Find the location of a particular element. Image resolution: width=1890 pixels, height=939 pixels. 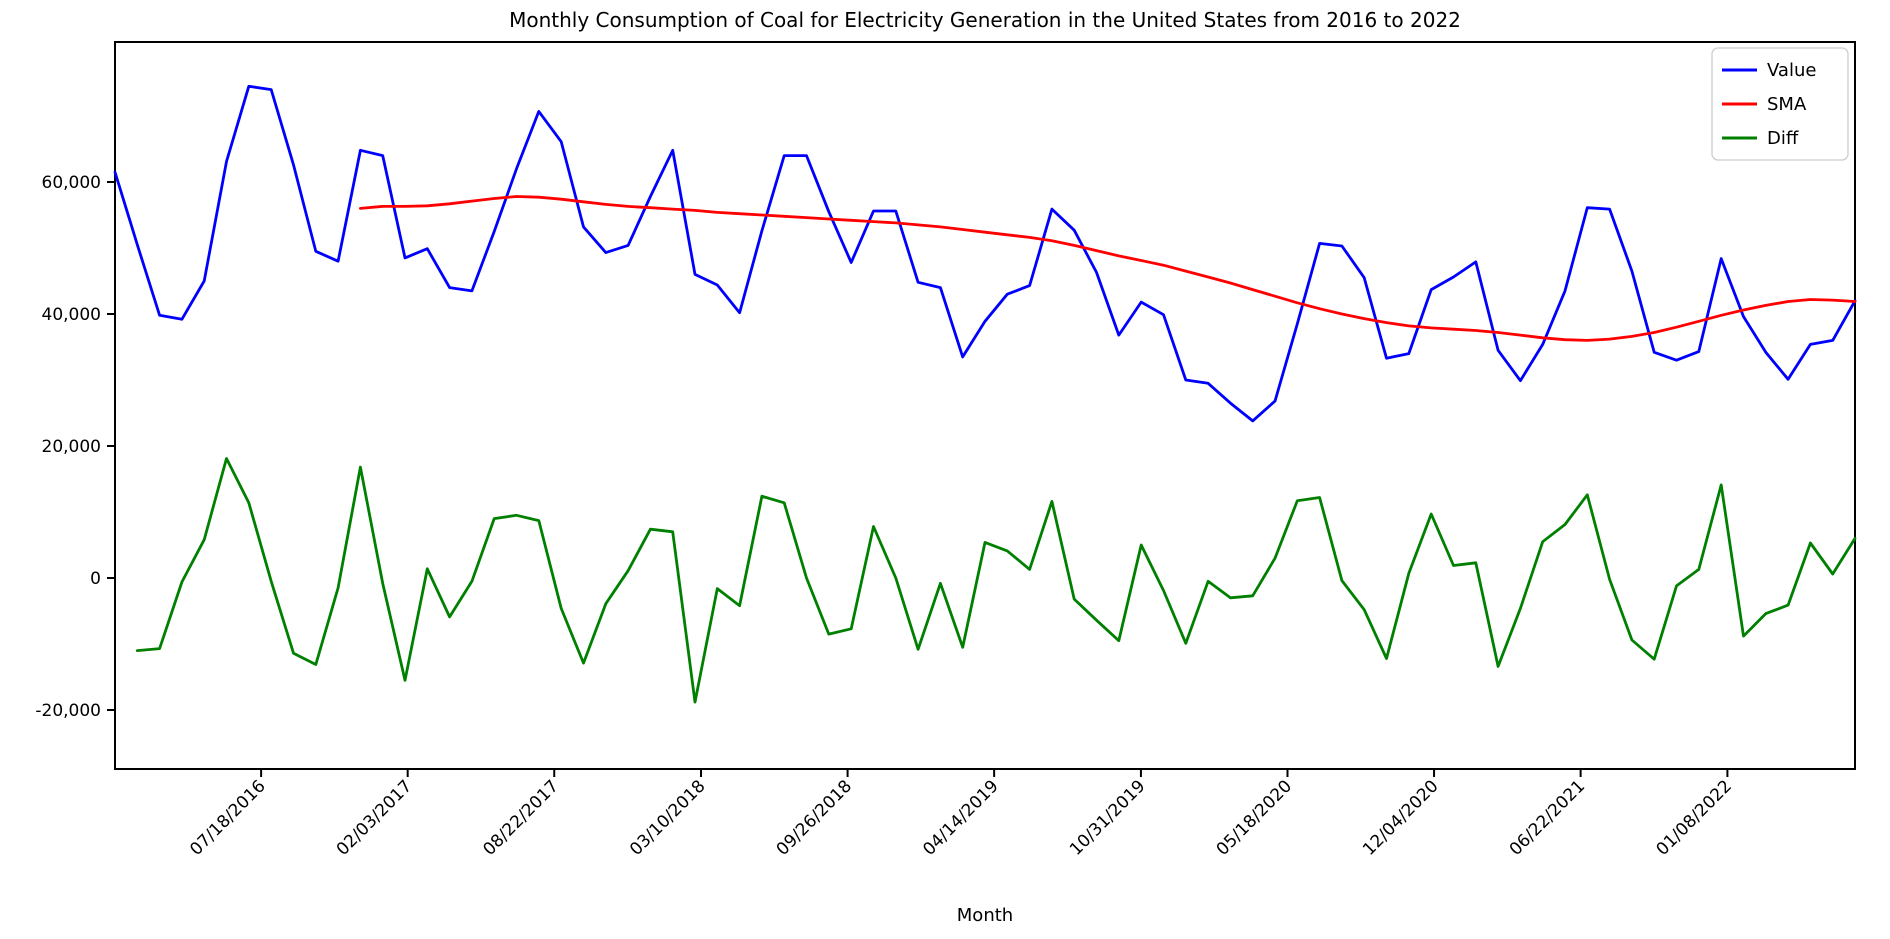

legend-label-sma: SMA is located at coordinates (1787, 104).